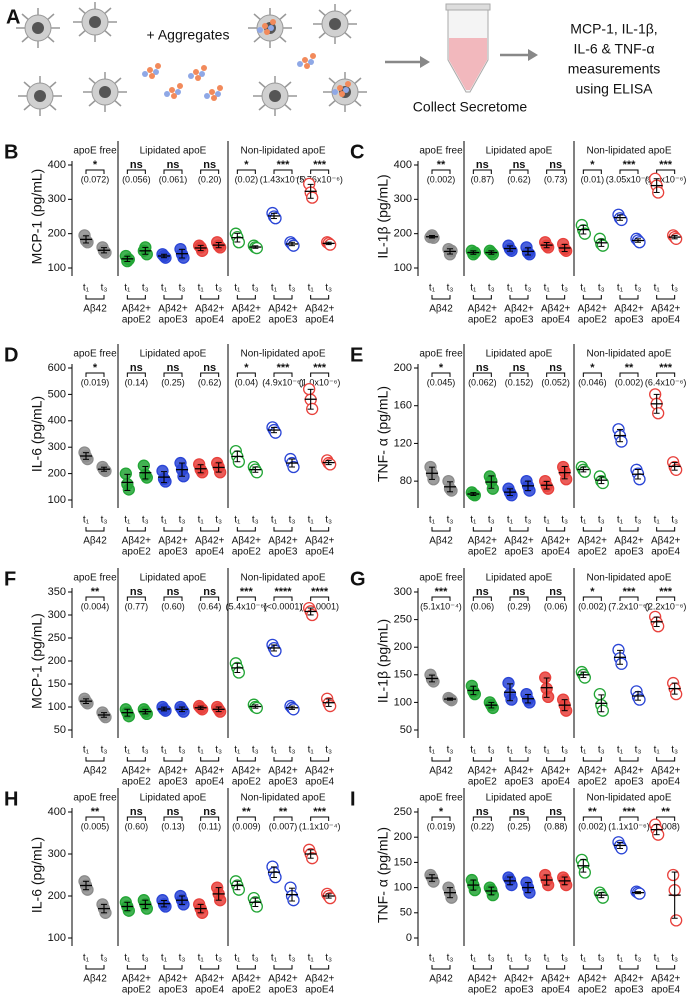 The image size is (691, 1000). What do you see at coordinates (353, 799) in the screenshot?
I see `panel-label: I` at bounding box center [353, 799].